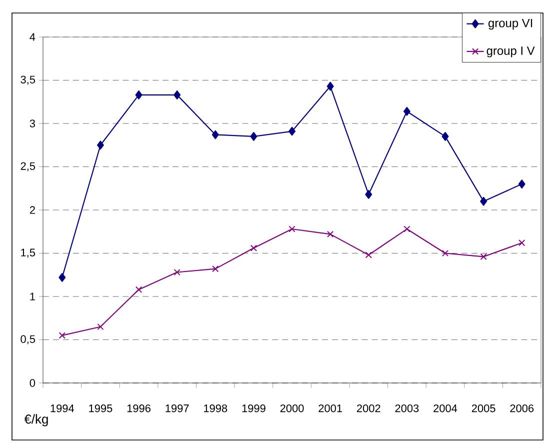  Describe the element at coordinates (32, 210) in the screenshot. I see `y-tick-label: 2` at that location.